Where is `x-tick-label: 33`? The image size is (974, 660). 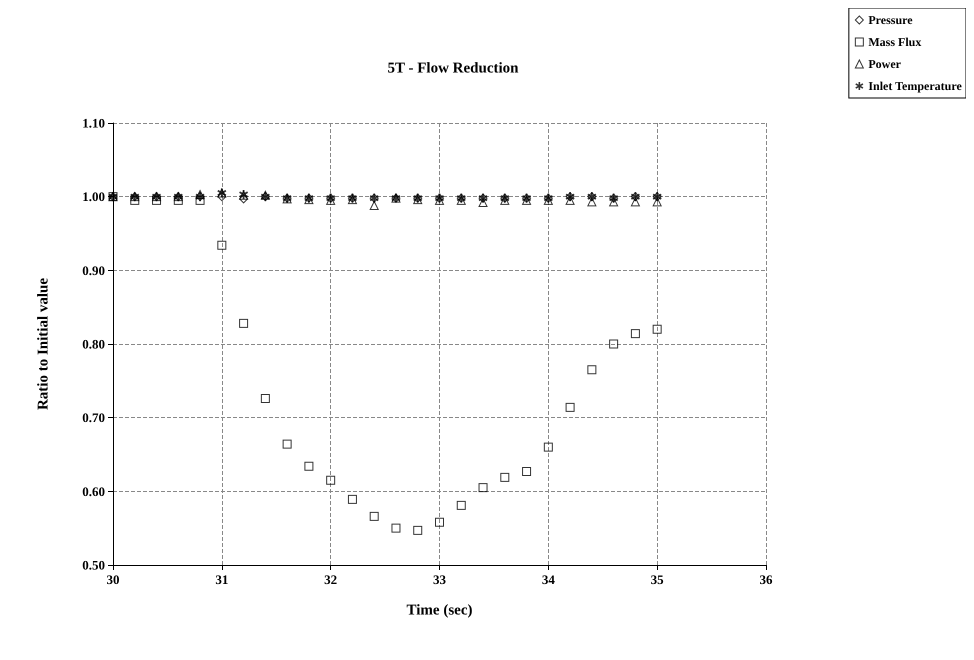 x-tick-label: 33 is located at coordinates (439, 579).